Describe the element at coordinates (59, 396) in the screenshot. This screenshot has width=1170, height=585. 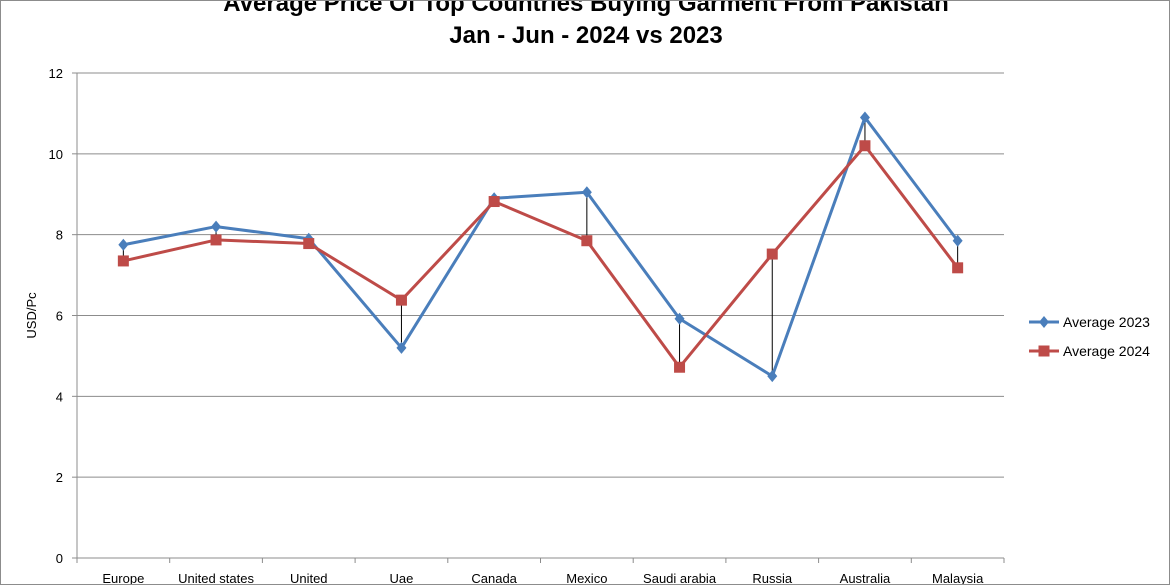
I see `y-tick-label: 4` at that location.